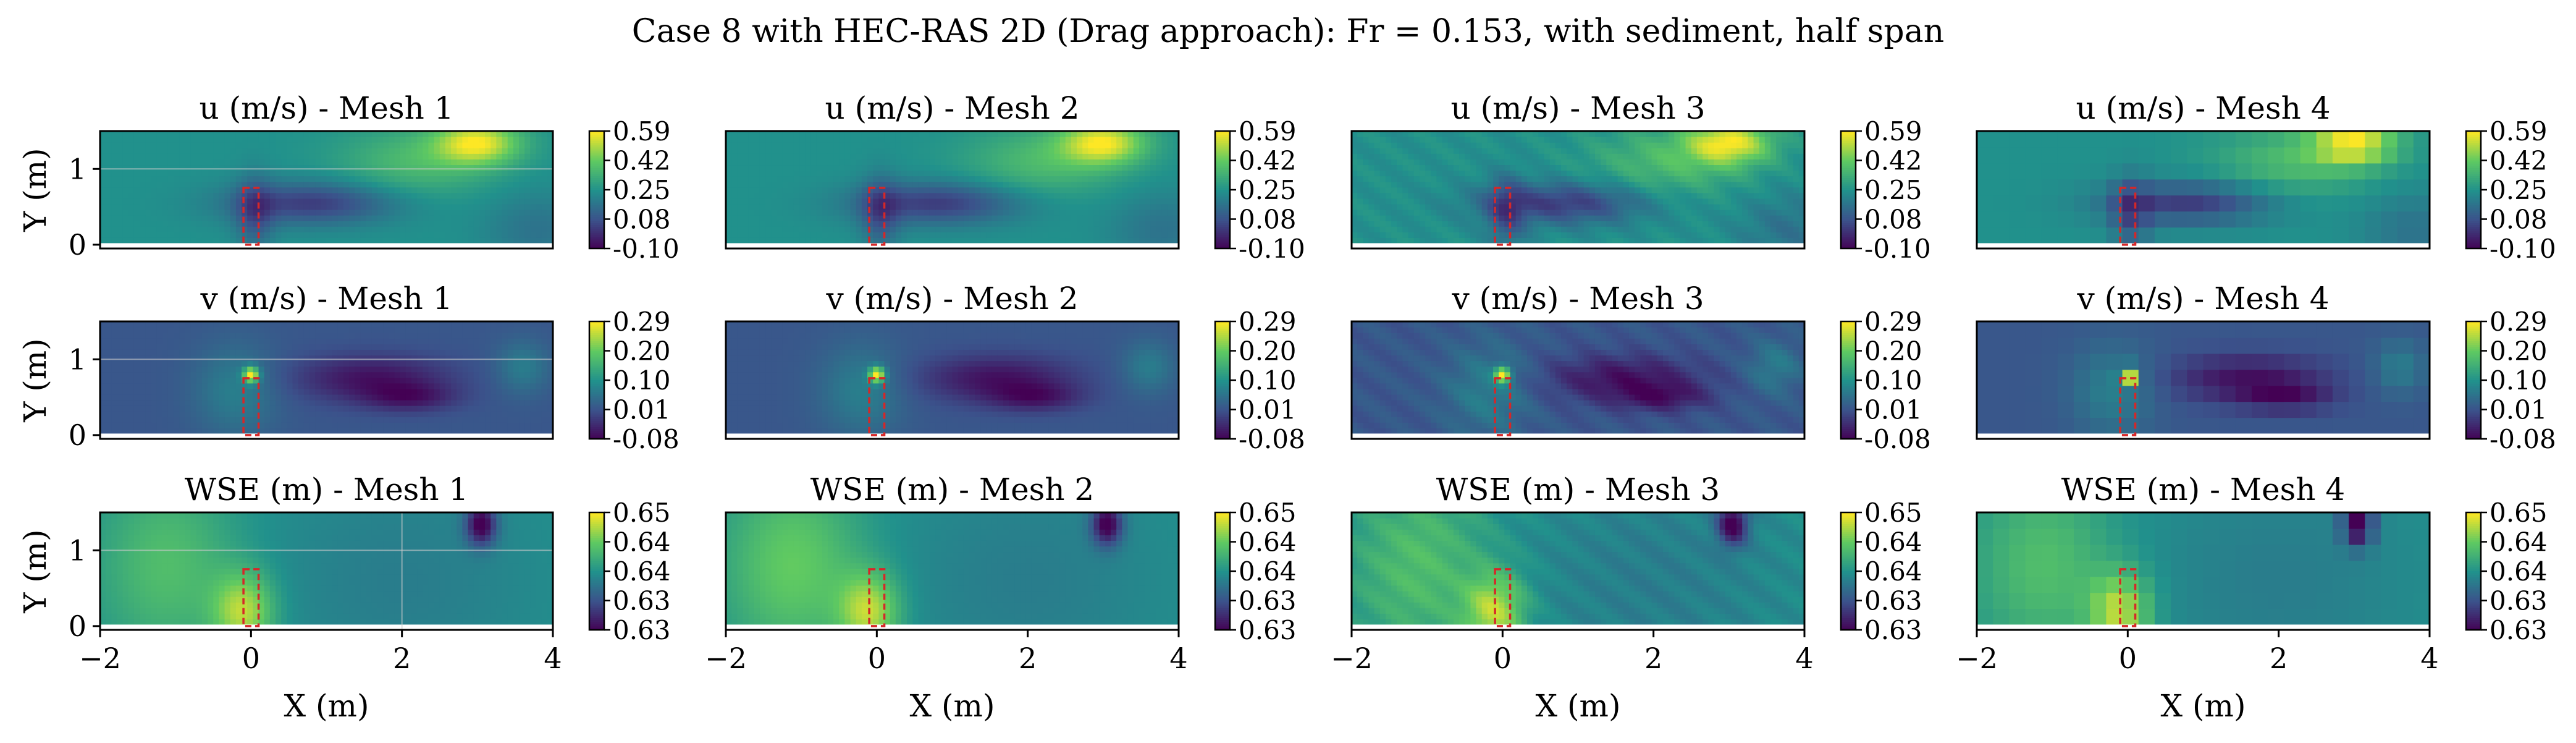  I want to click on colorbar-tick-label: 0.01, so click(2519, 410).